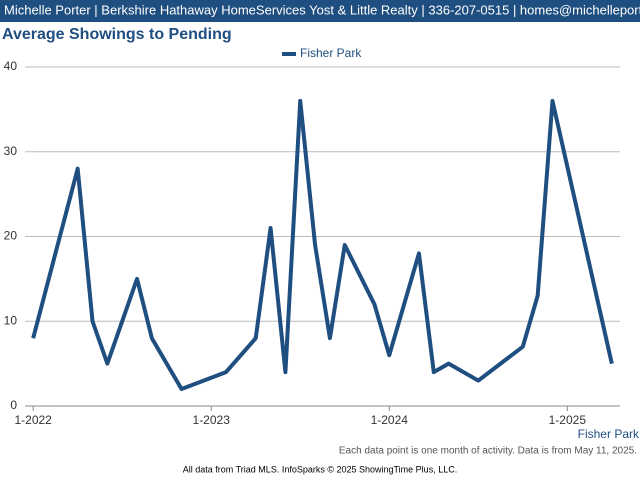 This screenshot has height=480, width=640. I want to click on y-tick-label: 10, so click(11, 320).